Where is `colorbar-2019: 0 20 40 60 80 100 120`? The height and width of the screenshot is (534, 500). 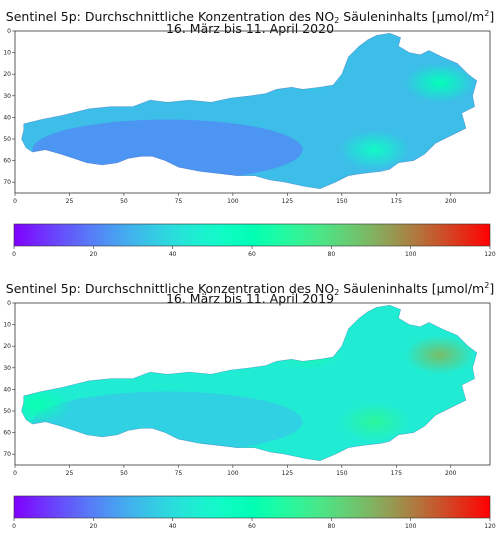
colorbar-2019: 0 20 40 60 80 100 120 is located at coordinates (254, 512).